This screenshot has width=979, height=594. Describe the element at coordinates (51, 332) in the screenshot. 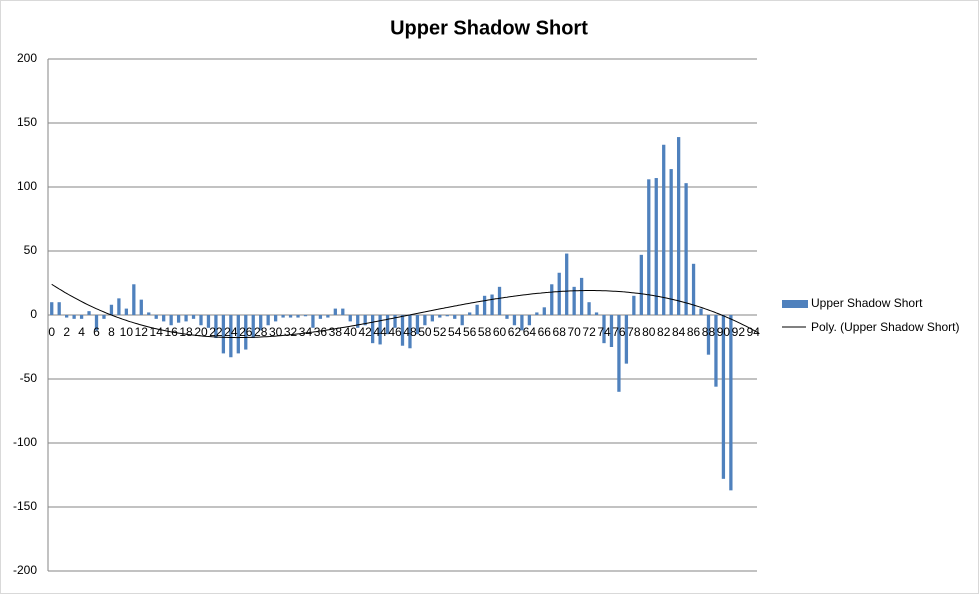

I see `x-tick-label: 0` at that location.